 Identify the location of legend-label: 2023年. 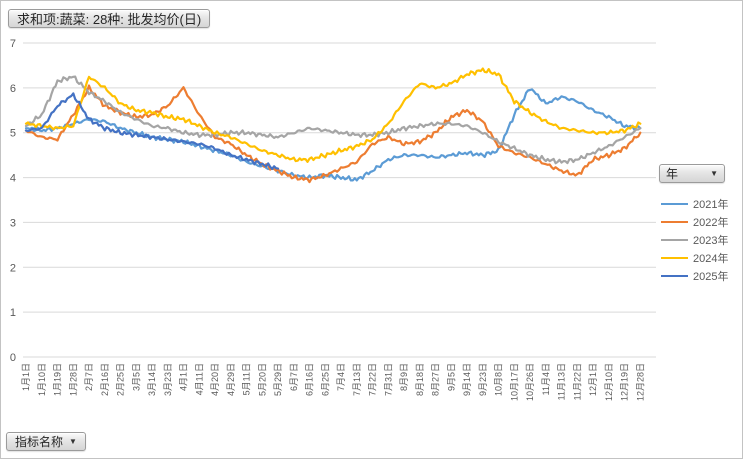
(711, 241).